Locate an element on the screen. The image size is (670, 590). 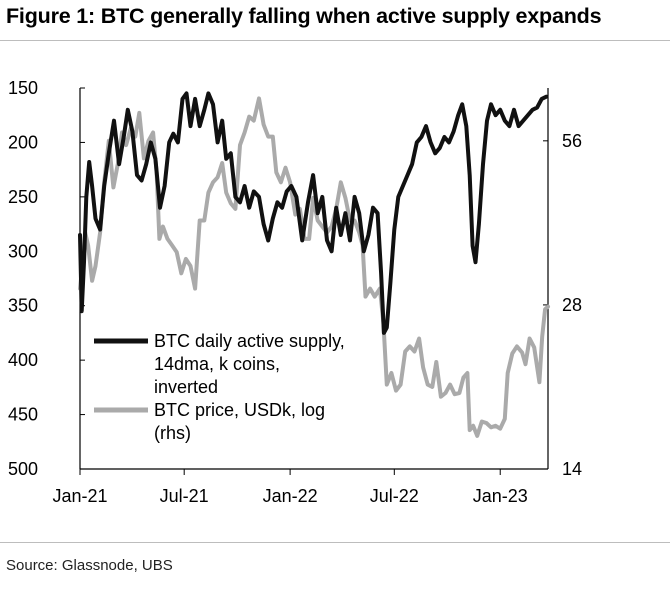
left-tick-label: 200 is located at coordinates (23, 142).